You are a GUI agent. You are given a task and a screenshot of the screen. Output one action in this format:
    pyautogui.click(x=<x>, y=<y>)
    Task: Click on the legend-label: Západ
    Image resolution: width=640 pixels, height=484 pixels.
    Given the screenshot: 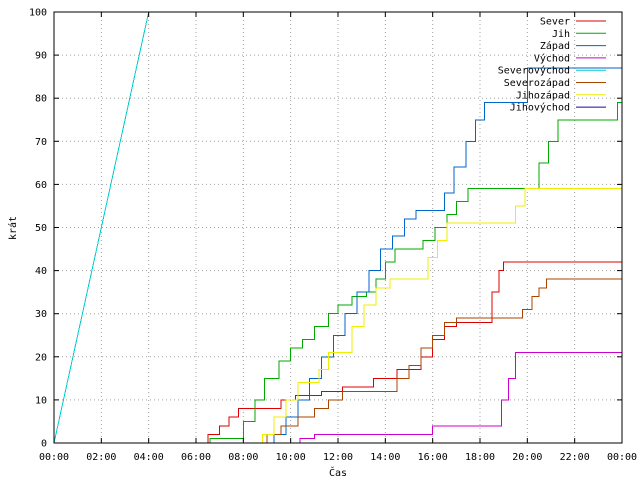 What is the action you would take?
    pyautogui.click(x=555, y=46)
    